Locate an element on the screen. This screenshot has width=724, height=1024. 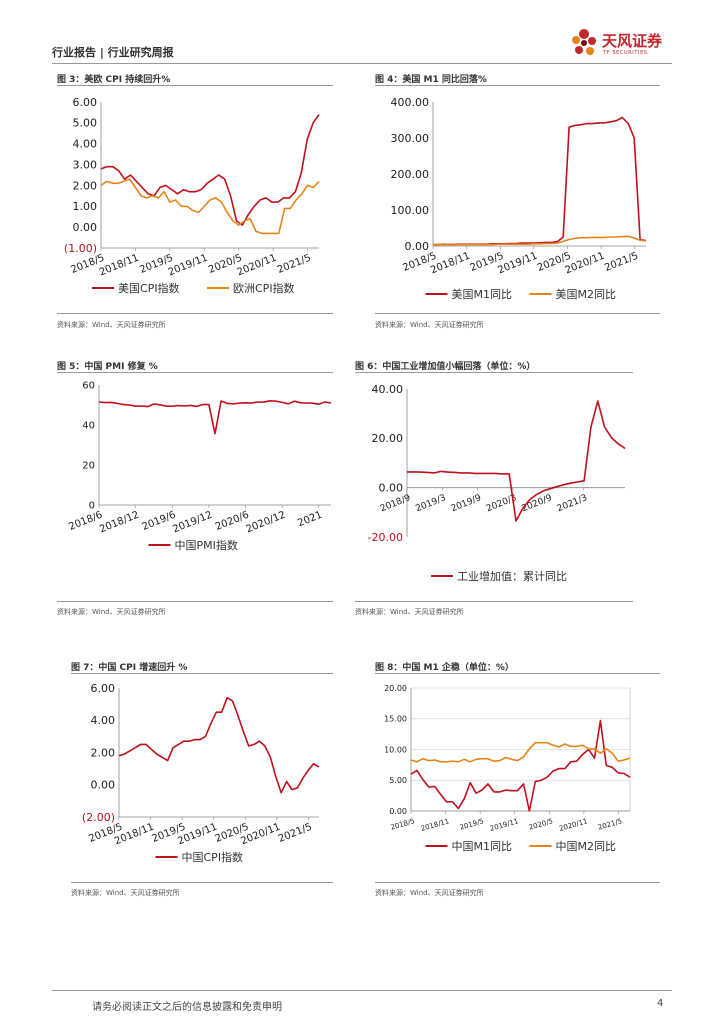
header-divider is located at coordinates (362, 63).